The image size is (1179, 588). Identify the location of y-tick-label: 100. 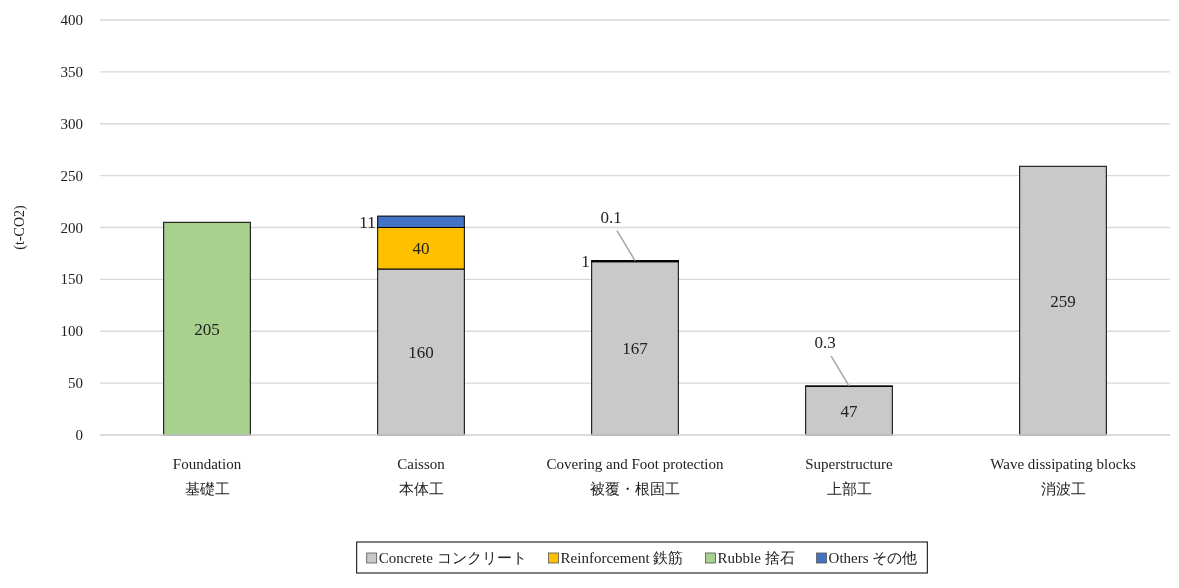
(71, 331).